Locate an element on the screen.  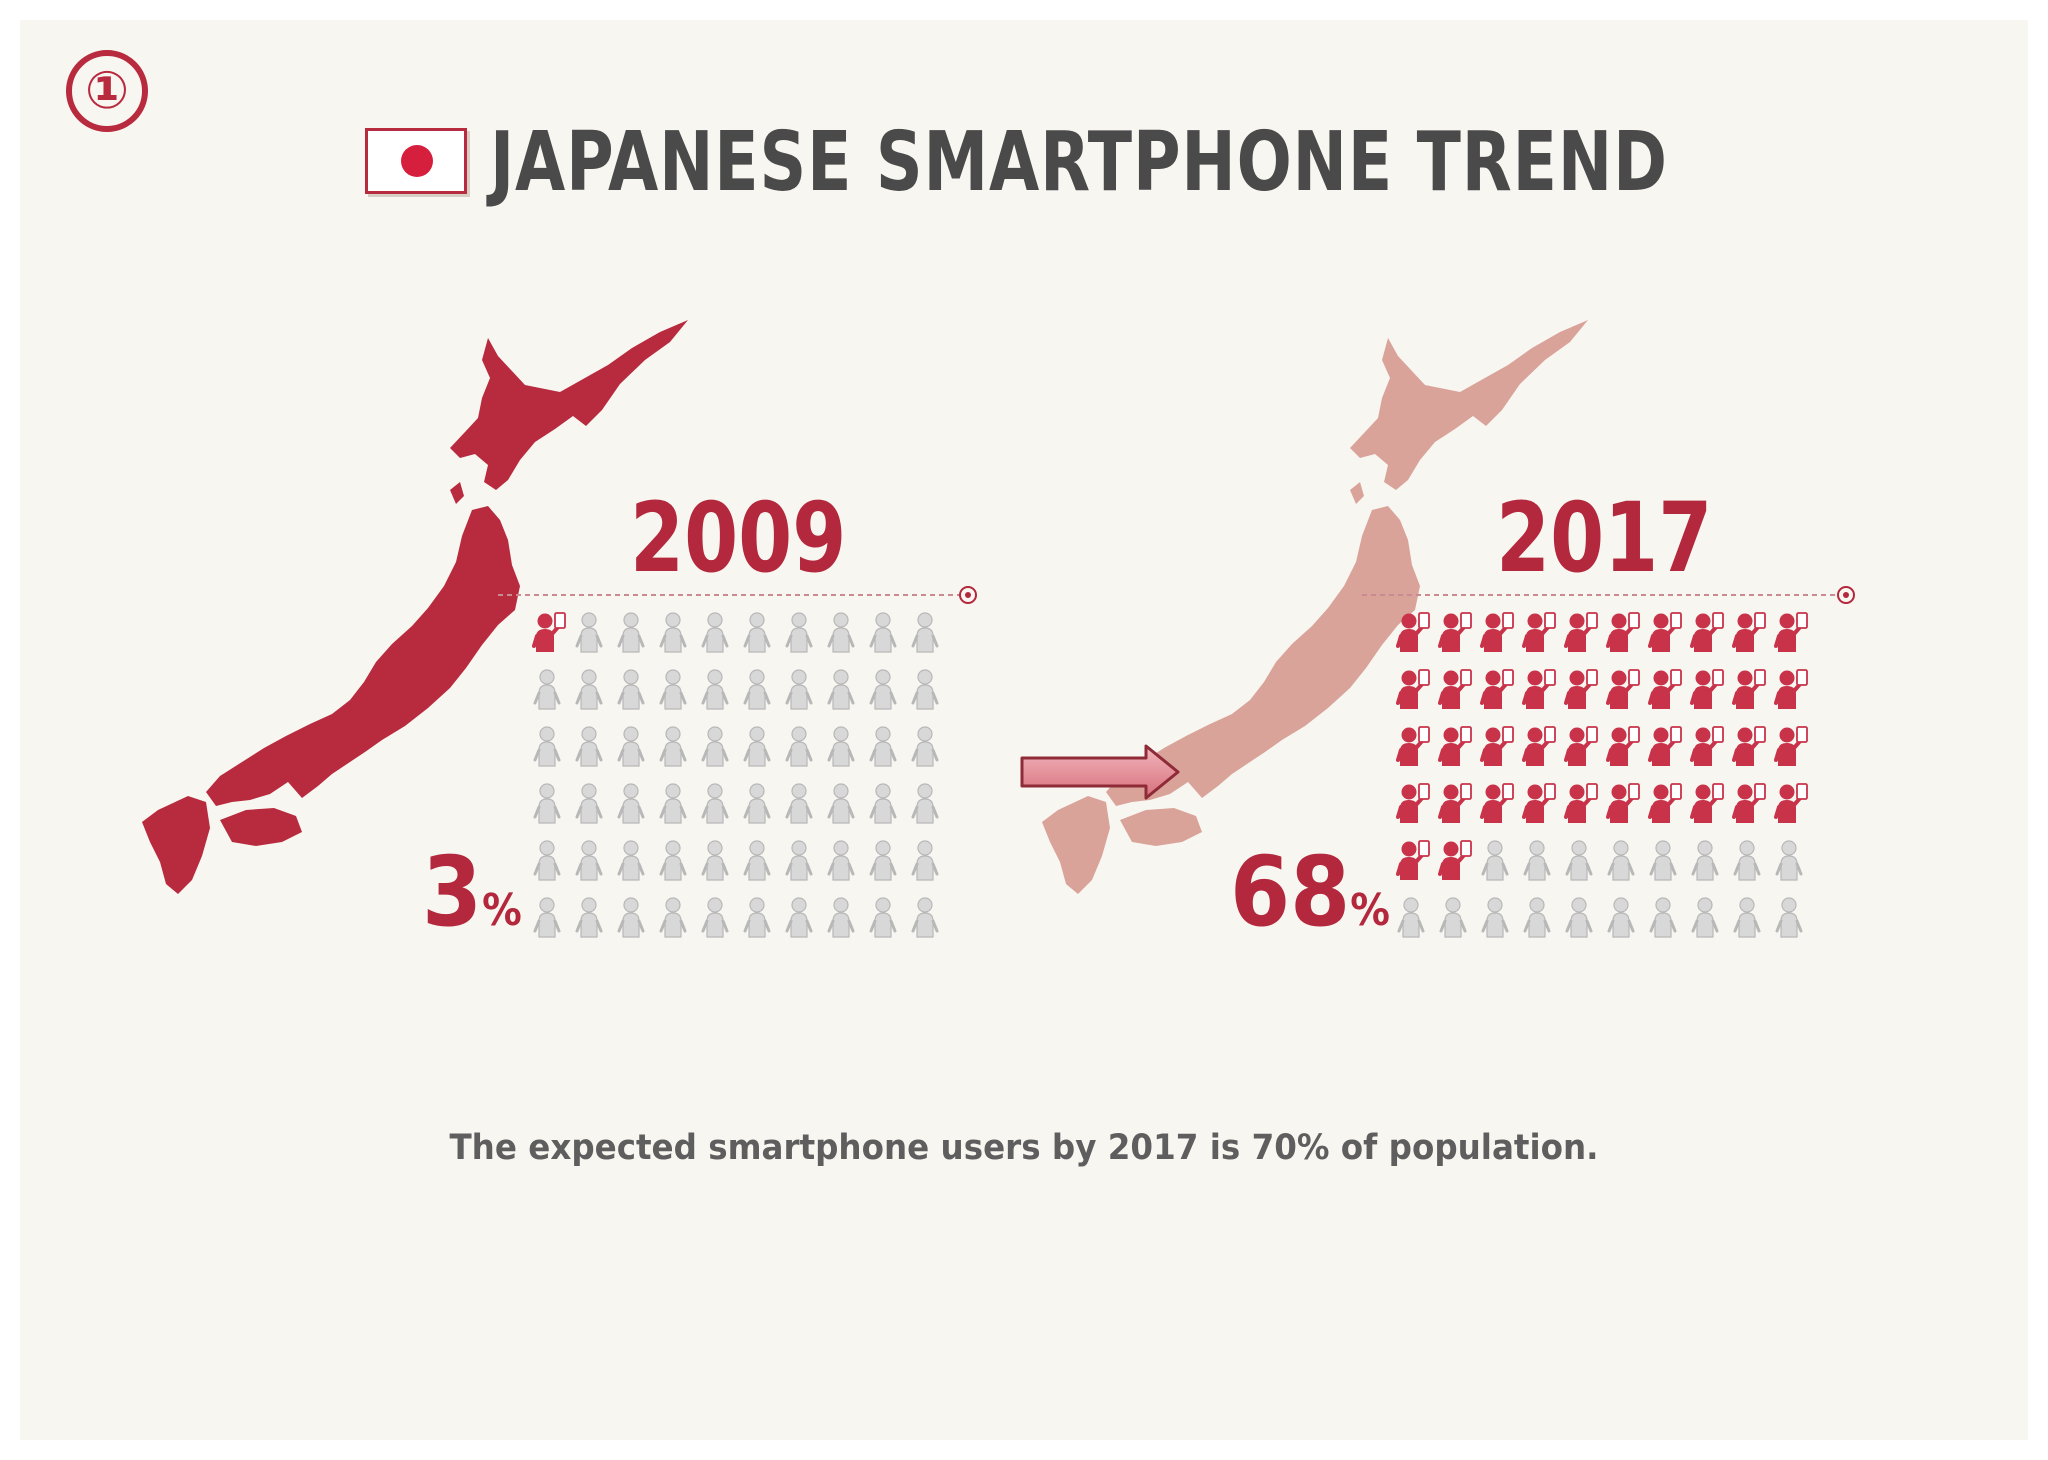
year-label-2017: 2017 is located at coordinates (1604, 538).